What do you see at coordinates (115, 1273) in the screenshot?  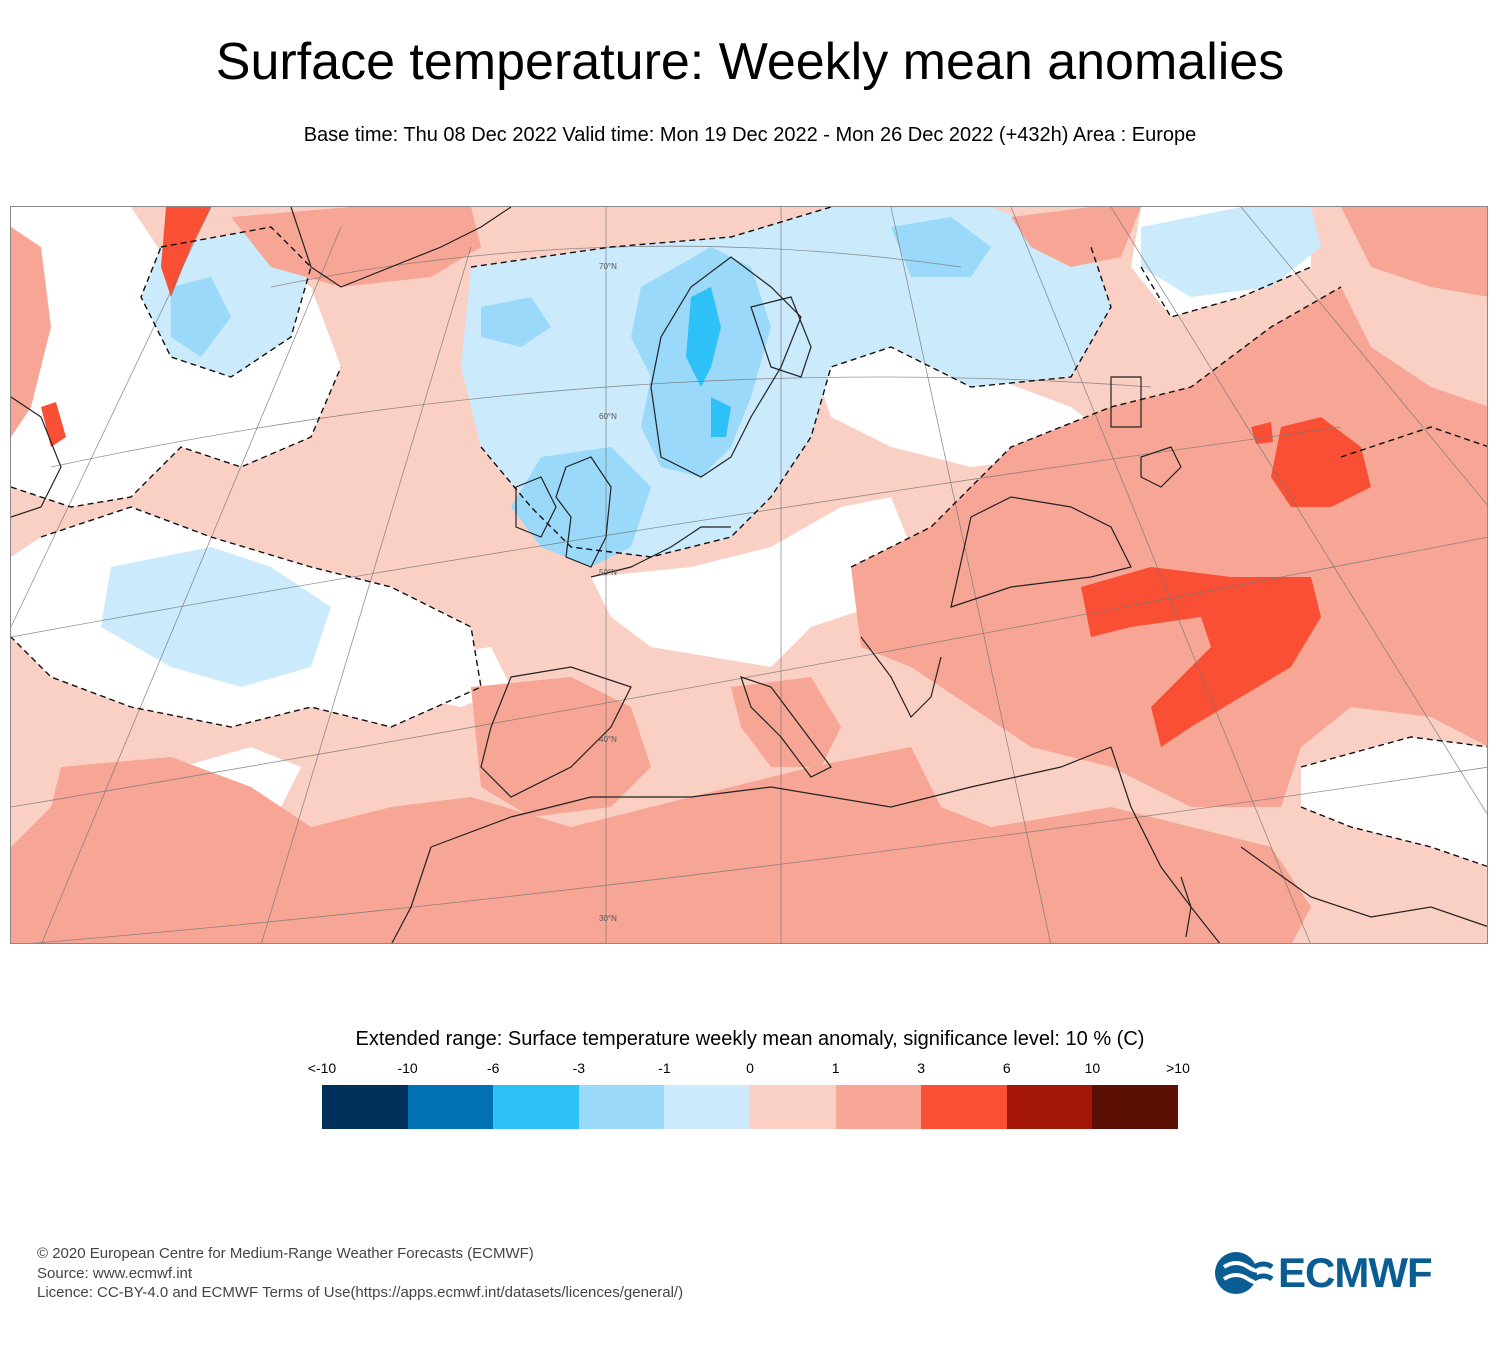 I see `source-text: Source: www.ecmwf.int` at bounding box center [115, 1273].